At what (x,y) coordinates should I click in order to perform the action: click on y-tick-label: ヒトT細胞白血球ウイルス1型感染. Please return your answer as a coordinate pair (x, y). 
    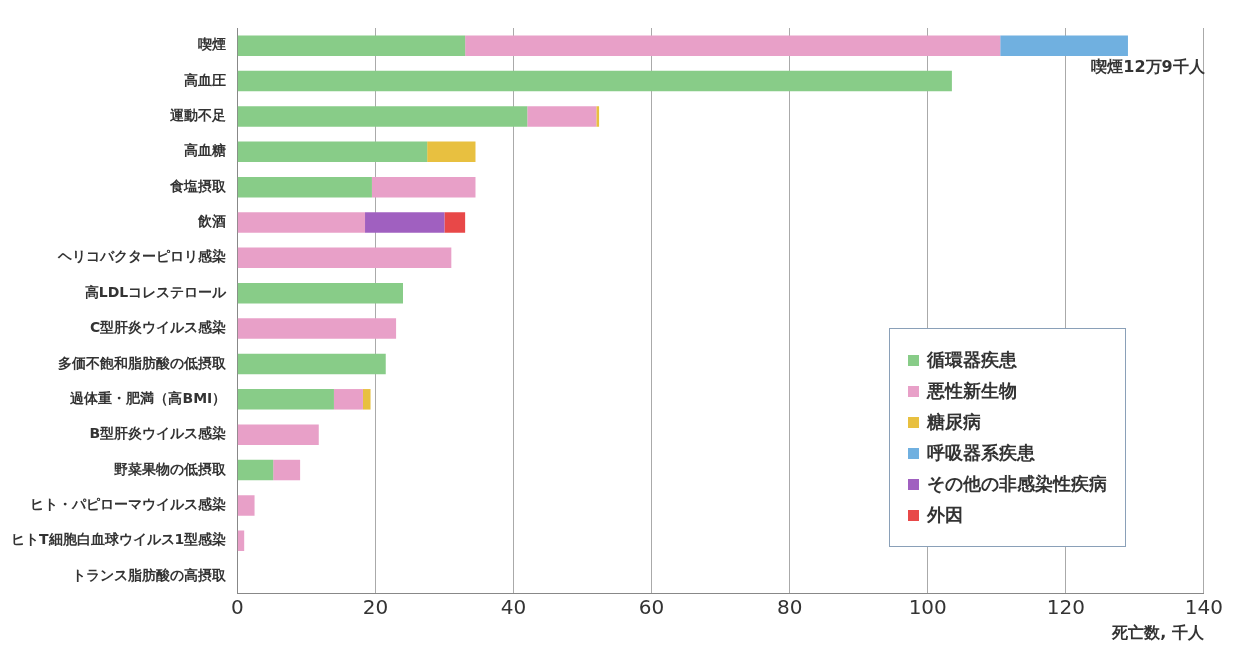
    Looking at the image, I should click on (118, 539).